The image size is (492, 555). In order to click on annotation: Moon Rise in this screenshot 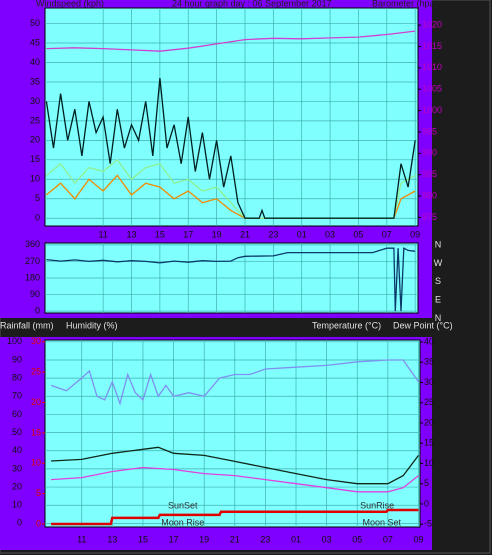, I will do `click(182, 522)`.